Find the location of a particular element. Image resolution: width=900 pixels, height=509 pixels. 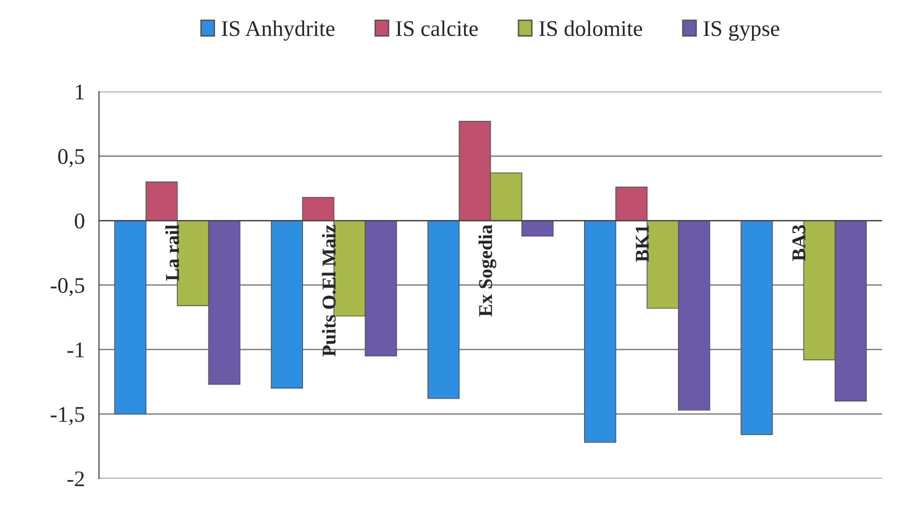

y-tick-label: -0,5 is located at coordinates (67, 287).